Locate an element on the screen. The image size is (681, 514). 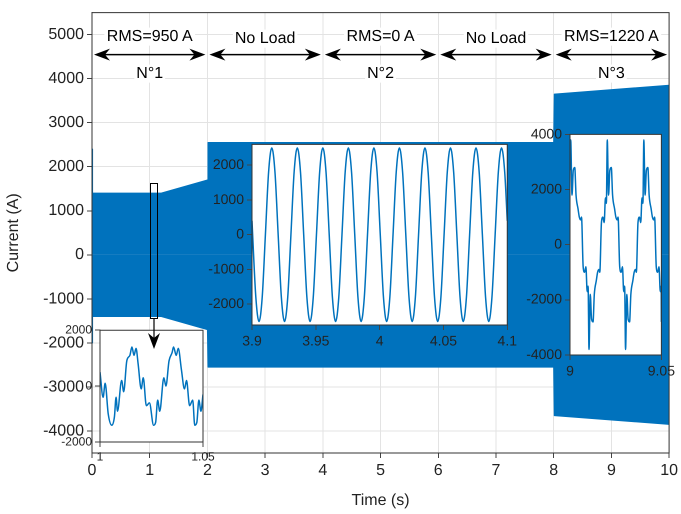
annotation: RMS=1220 A is located at coordinates (612, 37).